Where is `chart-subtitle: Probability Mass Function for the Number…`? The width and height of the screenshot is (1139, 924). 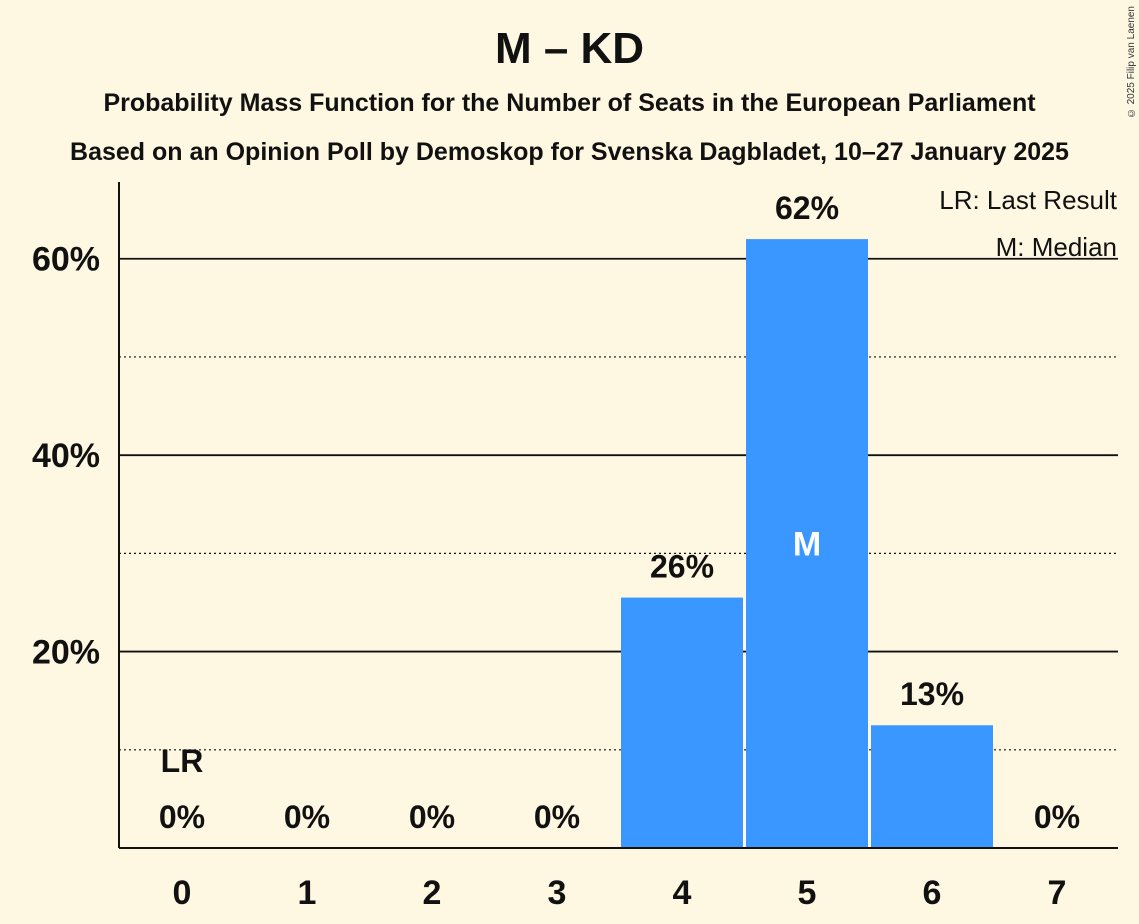
chart-subtitle: Probability Mass Function for the Number… is located at coordinates (569, 103).